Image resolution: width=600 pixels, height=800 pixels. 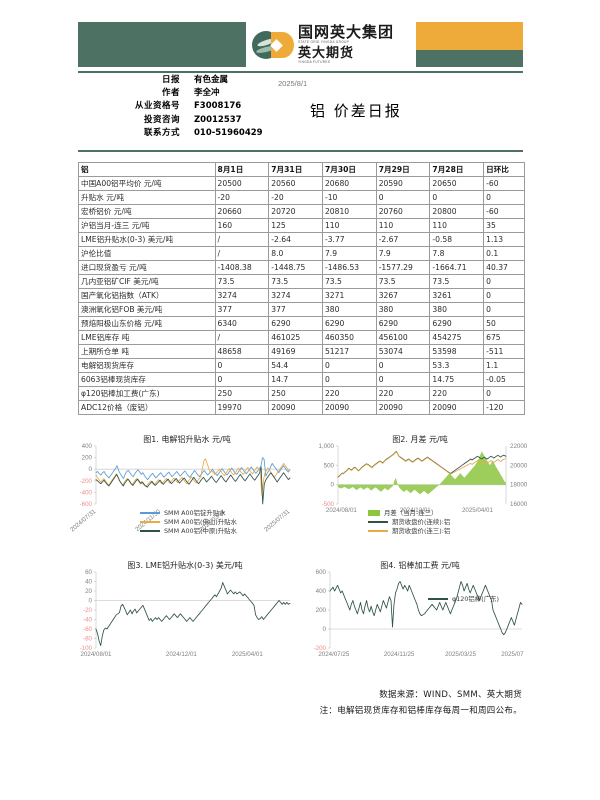 I want to click on th-d1: 8月1日, so click(x=242, y=169).